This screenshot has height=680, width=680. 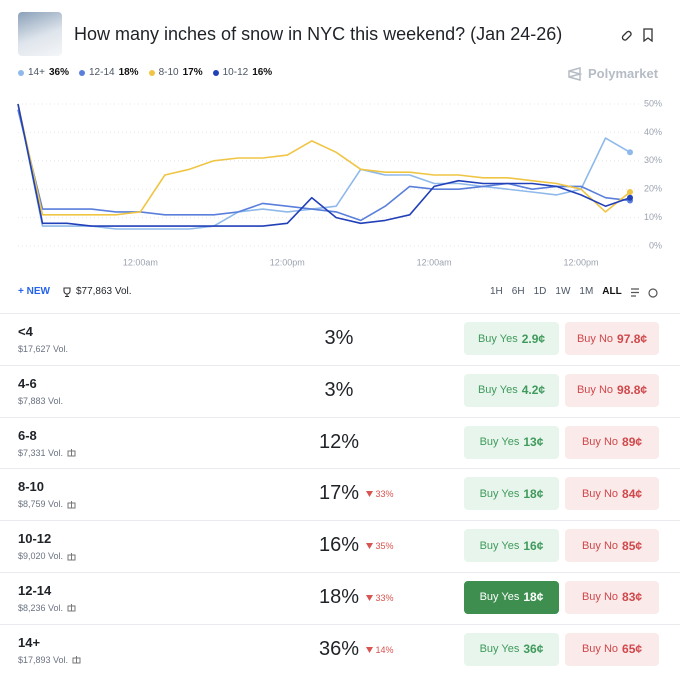 What do you see at coordinates (653, 189) in the screenshot?
I see `y-tick-label: 20%` at bounding box center [653, 189].